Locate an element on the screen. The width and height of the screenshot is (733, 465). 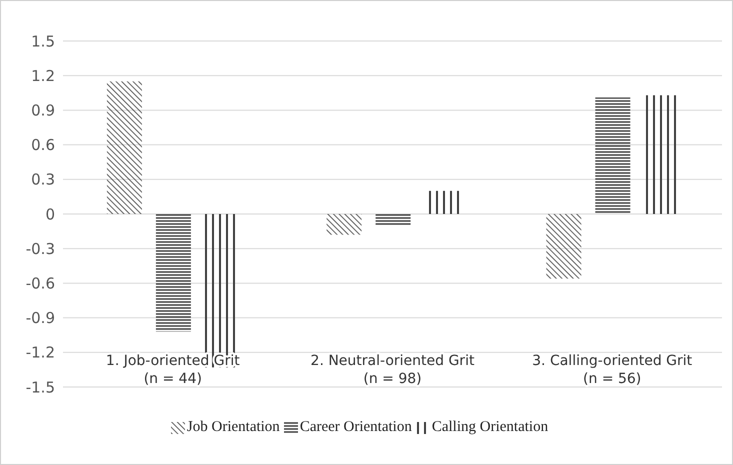
y-tick-label: 0.9 is located at coordinates (43, 111).